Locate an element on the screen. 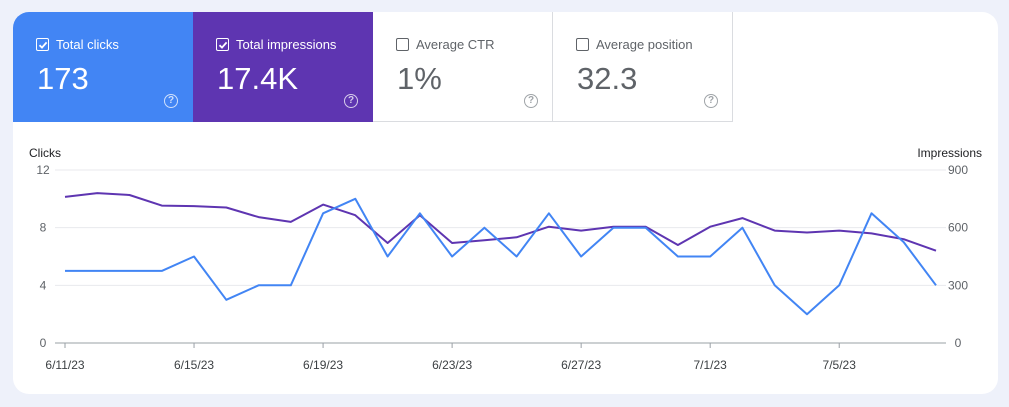 This screenshot has height=407, width=1009. y-right-tick-label: 0 is located at coordinates (958, 343).